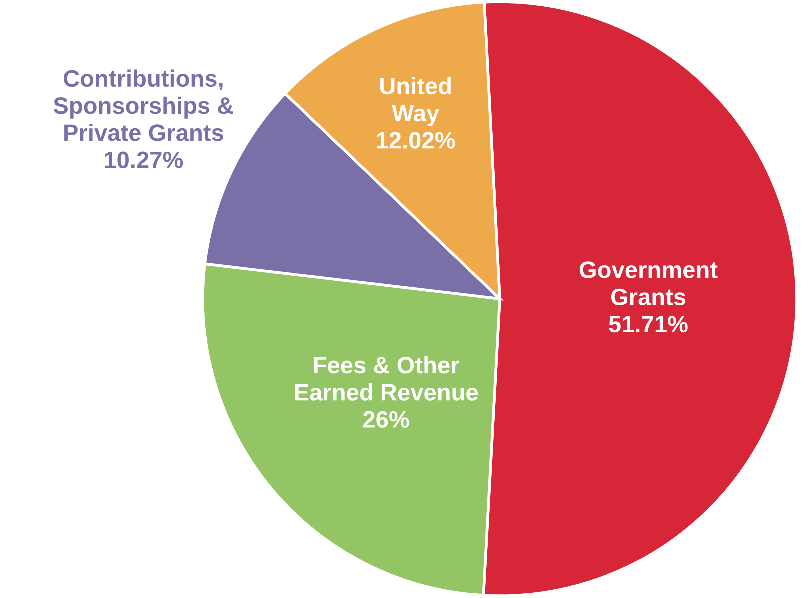  Describe the element at coordinates (648, 324) in the screenshot. I see `data-label: 51.71%` at that location.